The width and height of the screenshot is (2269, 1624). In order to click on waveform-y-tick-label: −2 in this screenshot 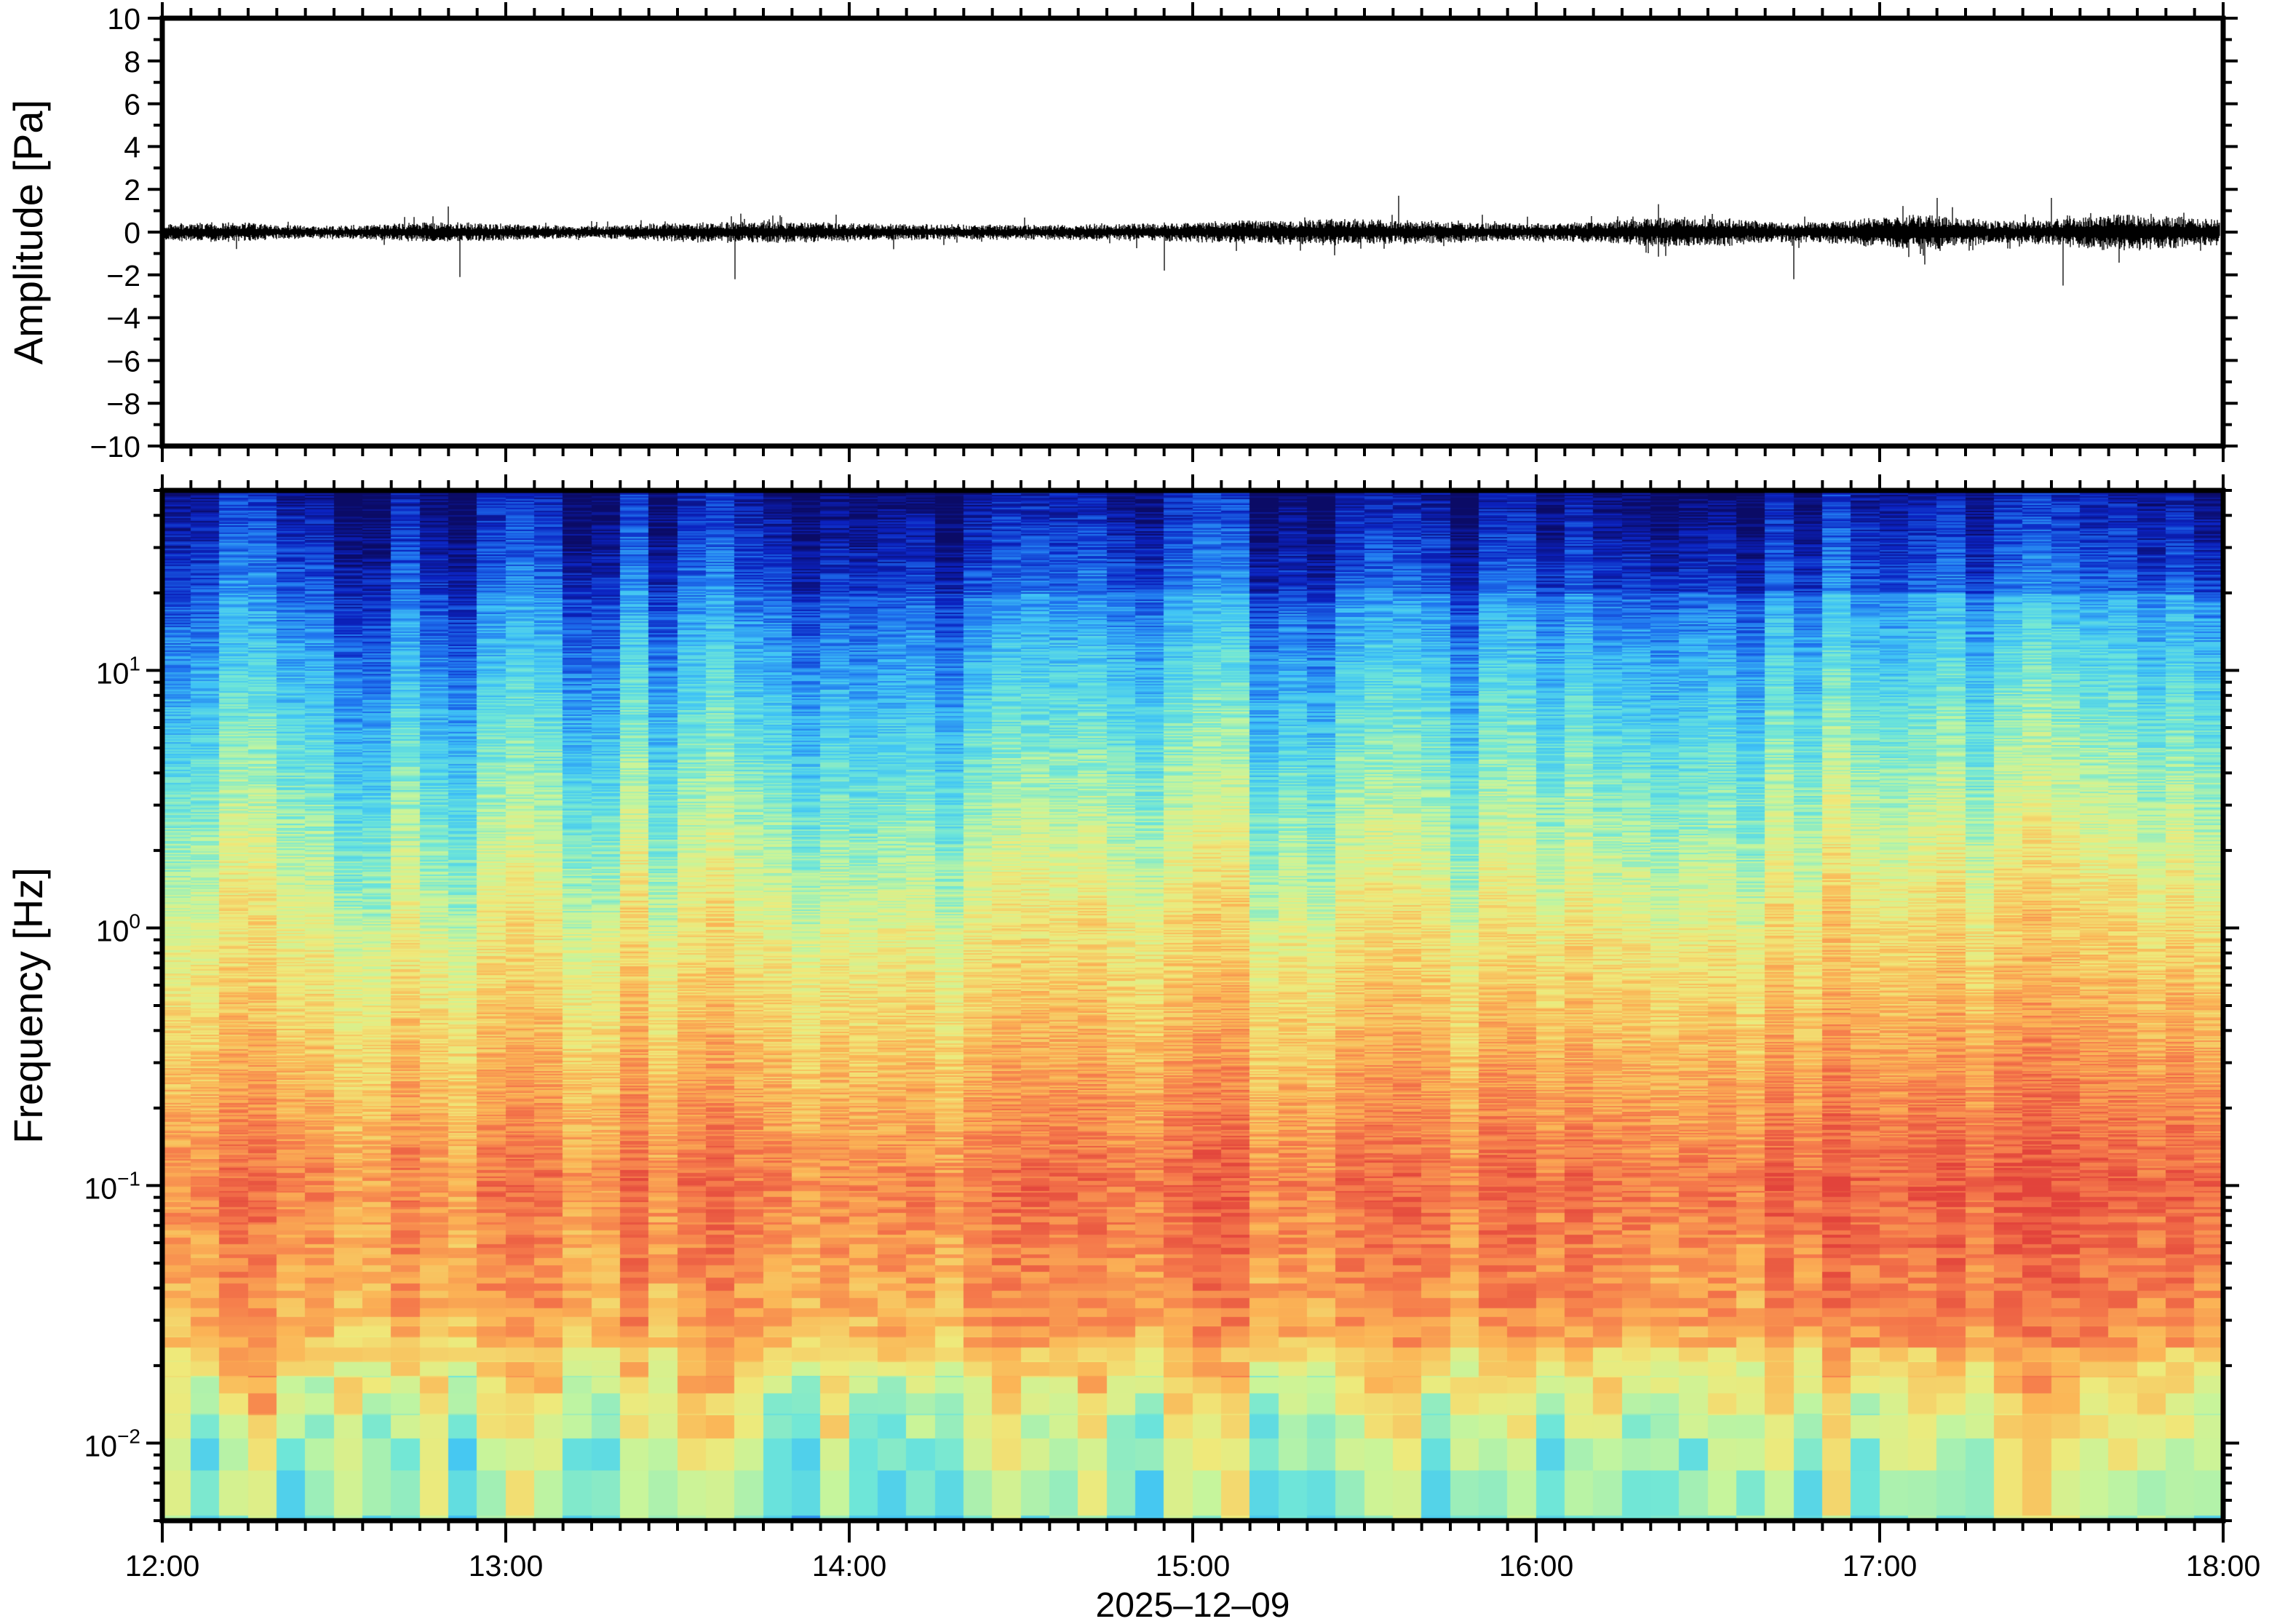, I will do `click(123, 275)`.